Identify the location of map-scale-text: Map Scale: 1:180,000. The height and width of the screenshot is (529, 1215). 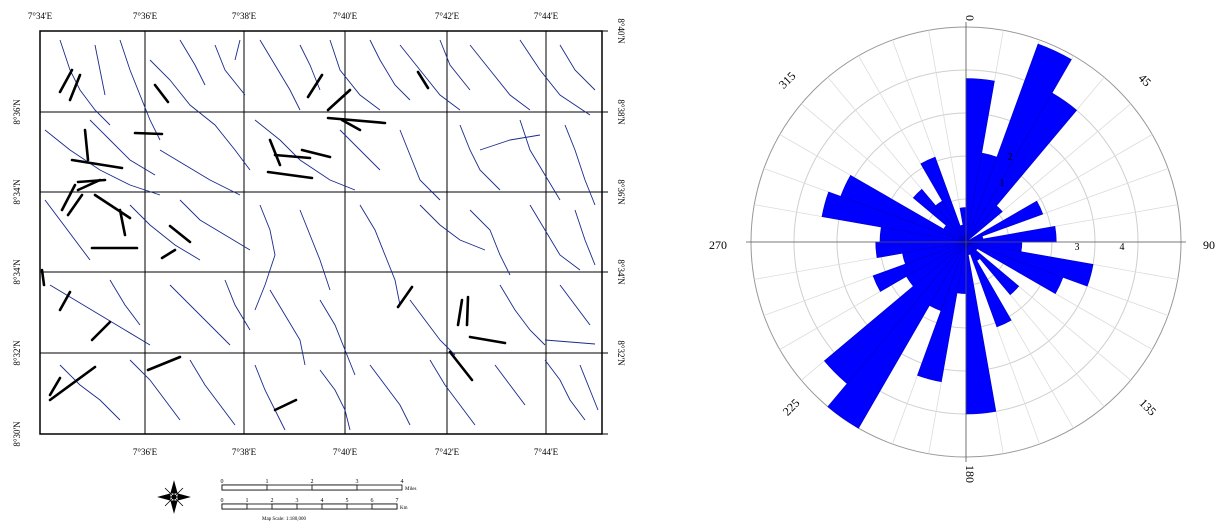
(284, 519).